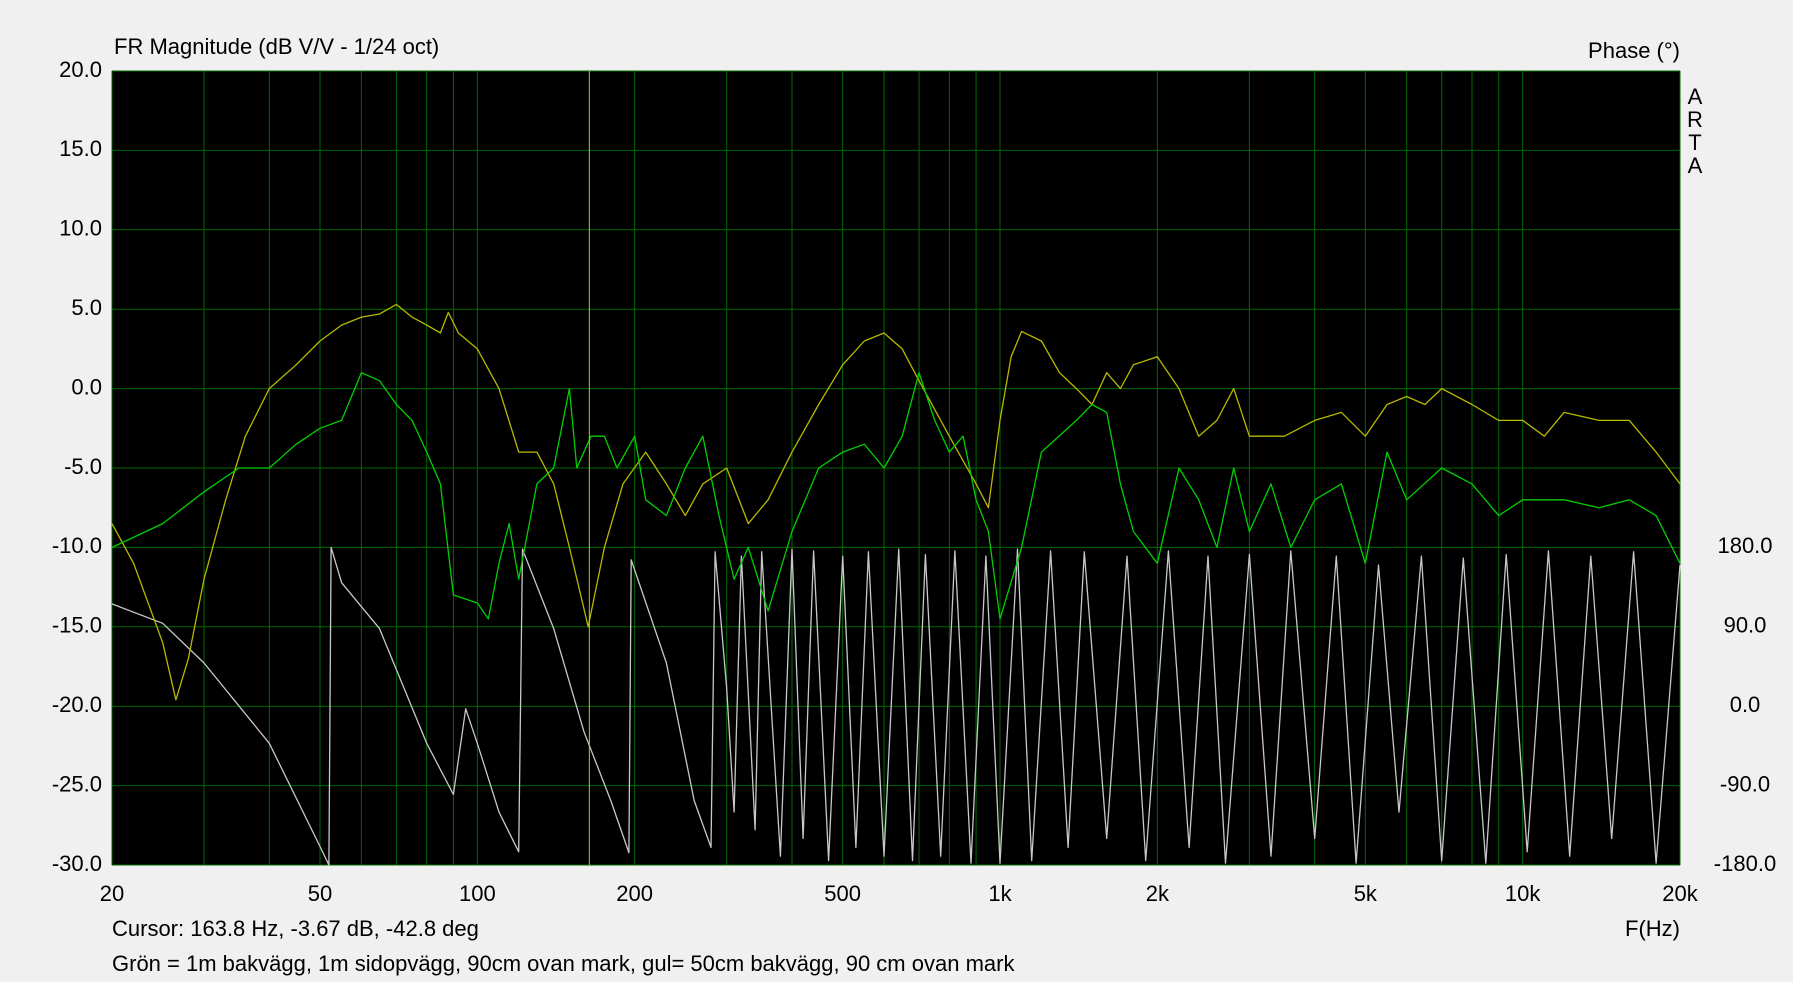 This screenshot has height=982, width=1793. I want to click on y-tick-label: 10.0, so click(80, 228).